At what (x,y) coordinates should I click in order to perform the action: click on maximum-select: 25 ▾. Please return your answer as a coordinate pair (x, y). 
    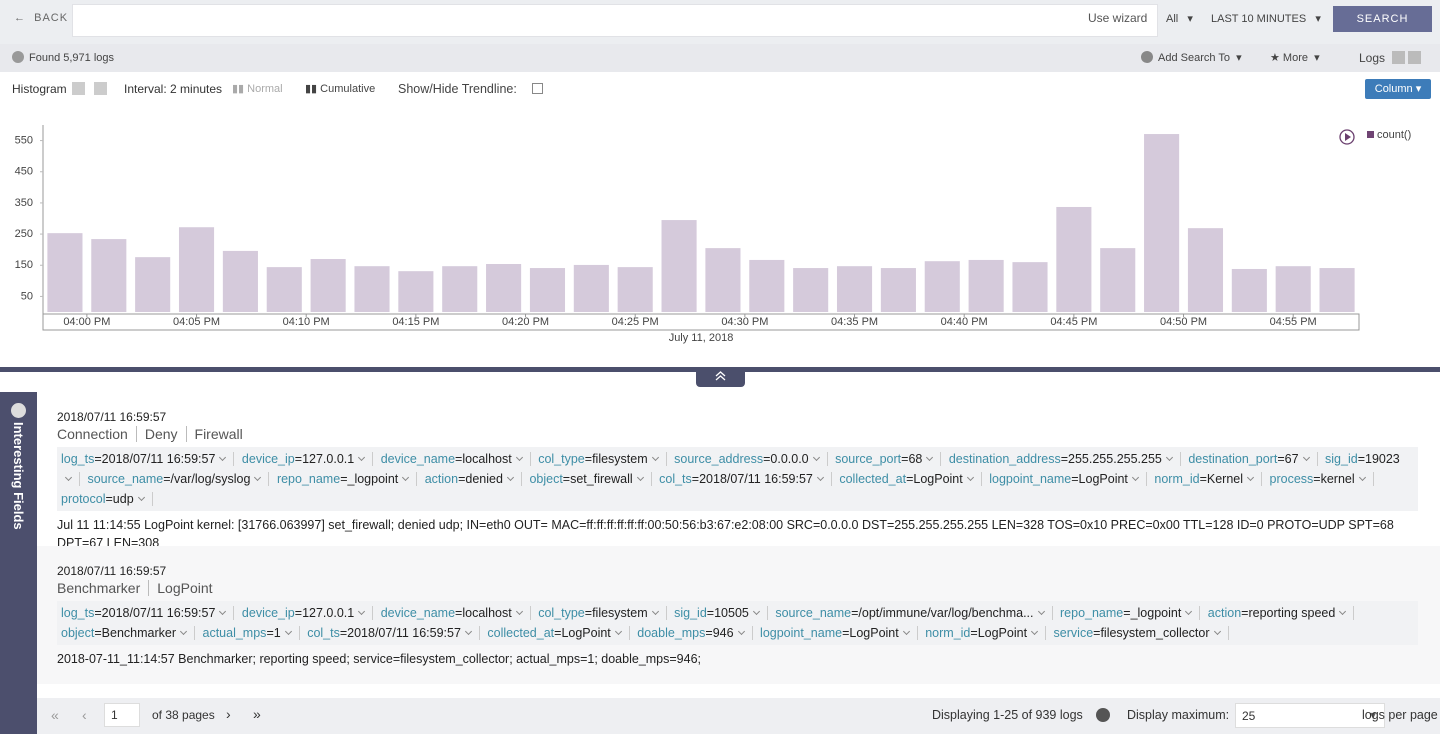
    Looking at the image, I should click on (1310, 715).